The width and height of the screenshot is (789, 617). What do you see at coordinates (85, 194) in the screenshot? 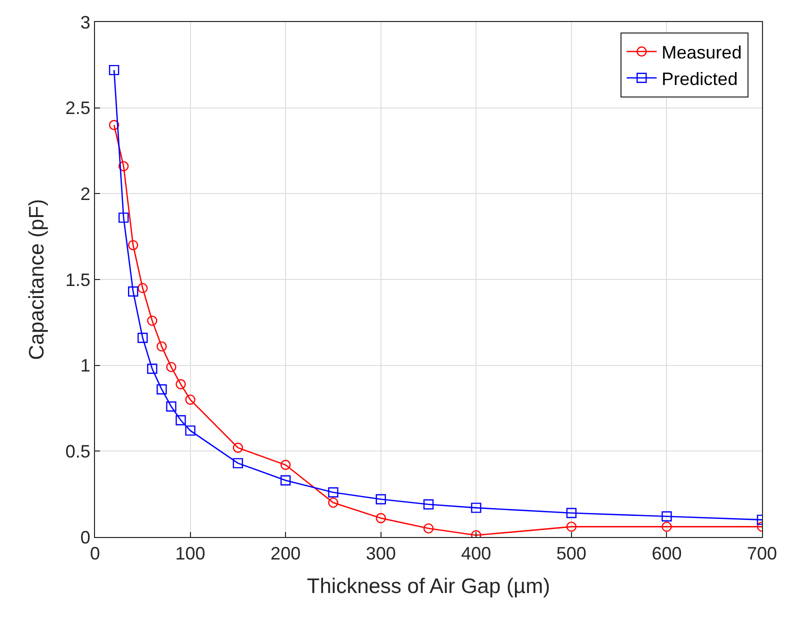
I see `y-tick-label: 2` at bounding box center [85, 194].